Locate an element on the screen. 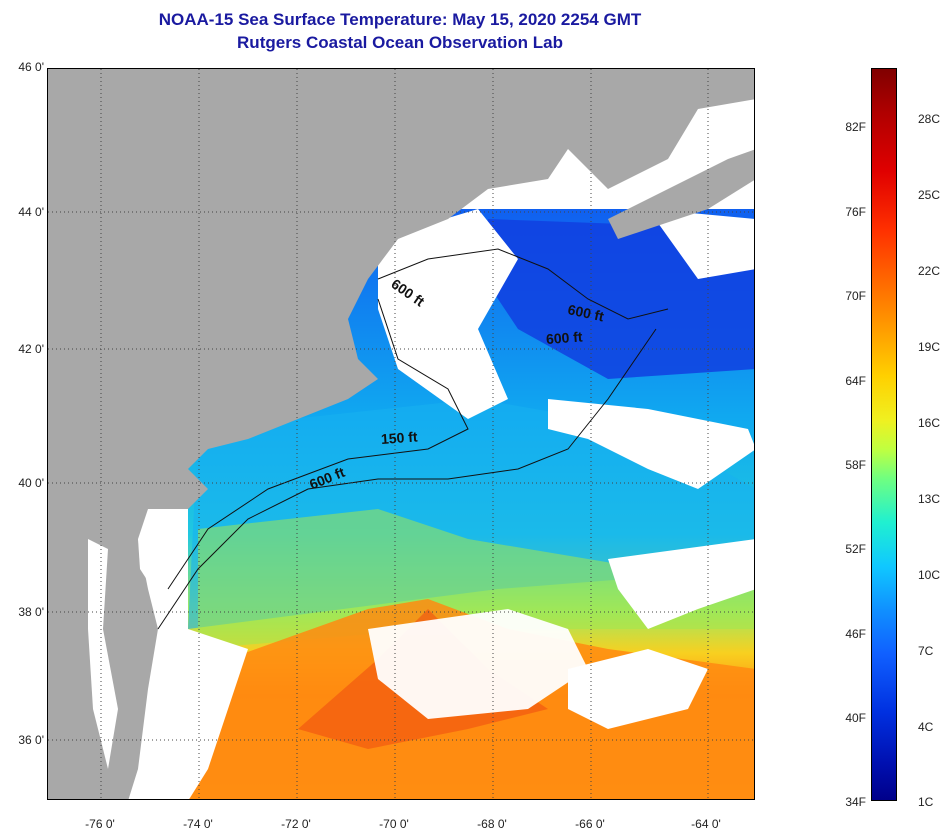 The height and width of the screenshot is (832, 944). lon-label-76: -76 0' is located at coordinates (100, 824).